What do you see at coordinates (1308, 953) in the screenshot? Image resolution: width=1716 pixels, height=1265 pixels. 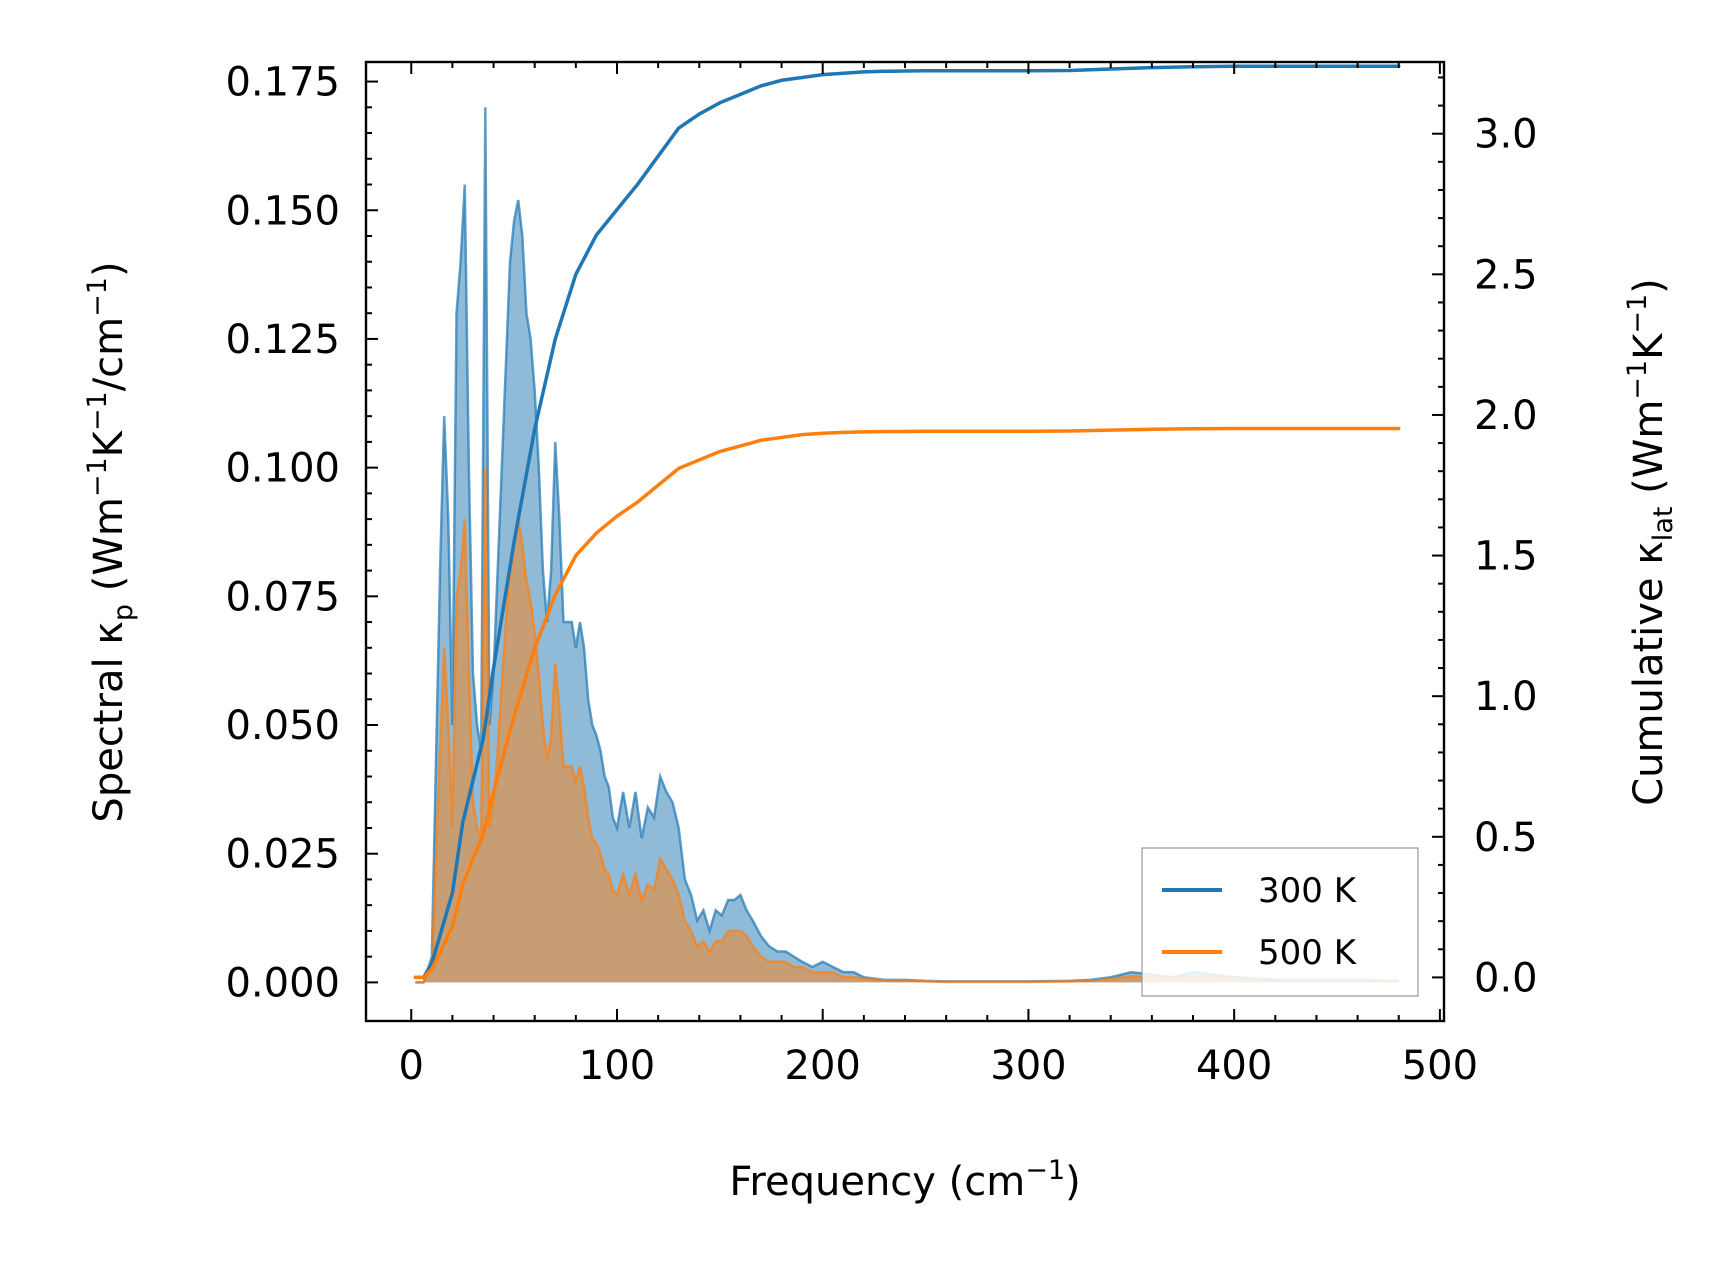 I see `legend-label-500k: 500 K` at bounding box center [1308, 953].